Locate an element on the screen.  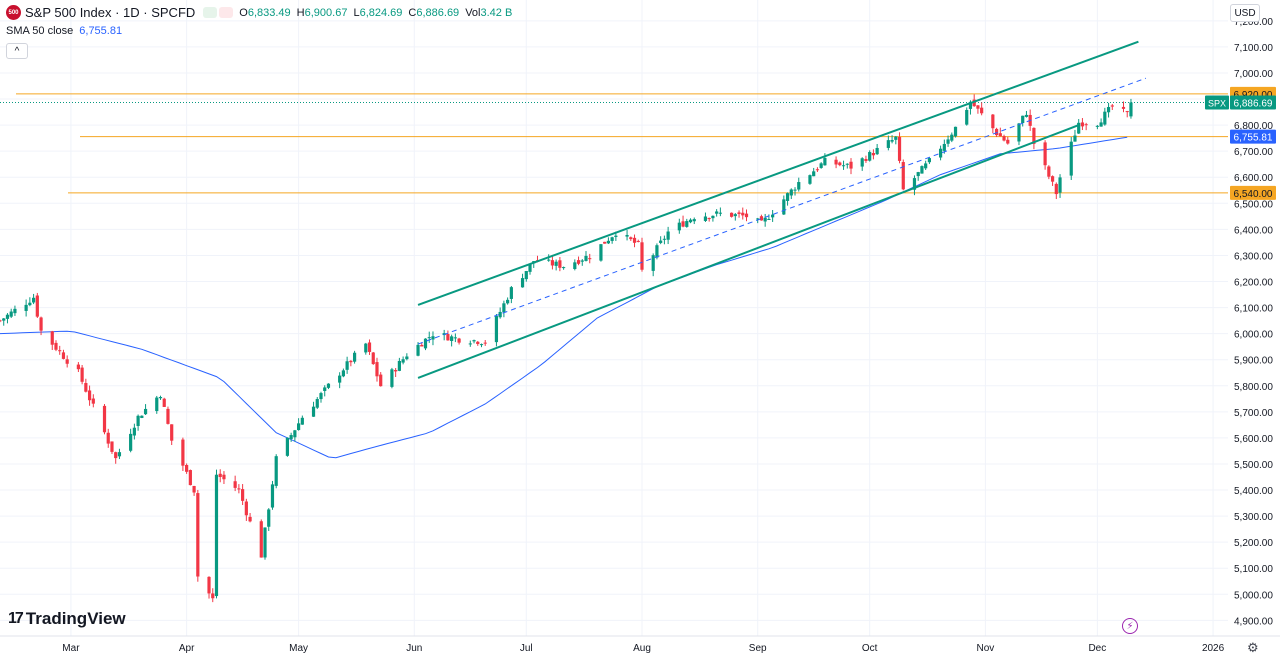
y-tick-label: 5,100.00 is located at coordinates (1253, 569).